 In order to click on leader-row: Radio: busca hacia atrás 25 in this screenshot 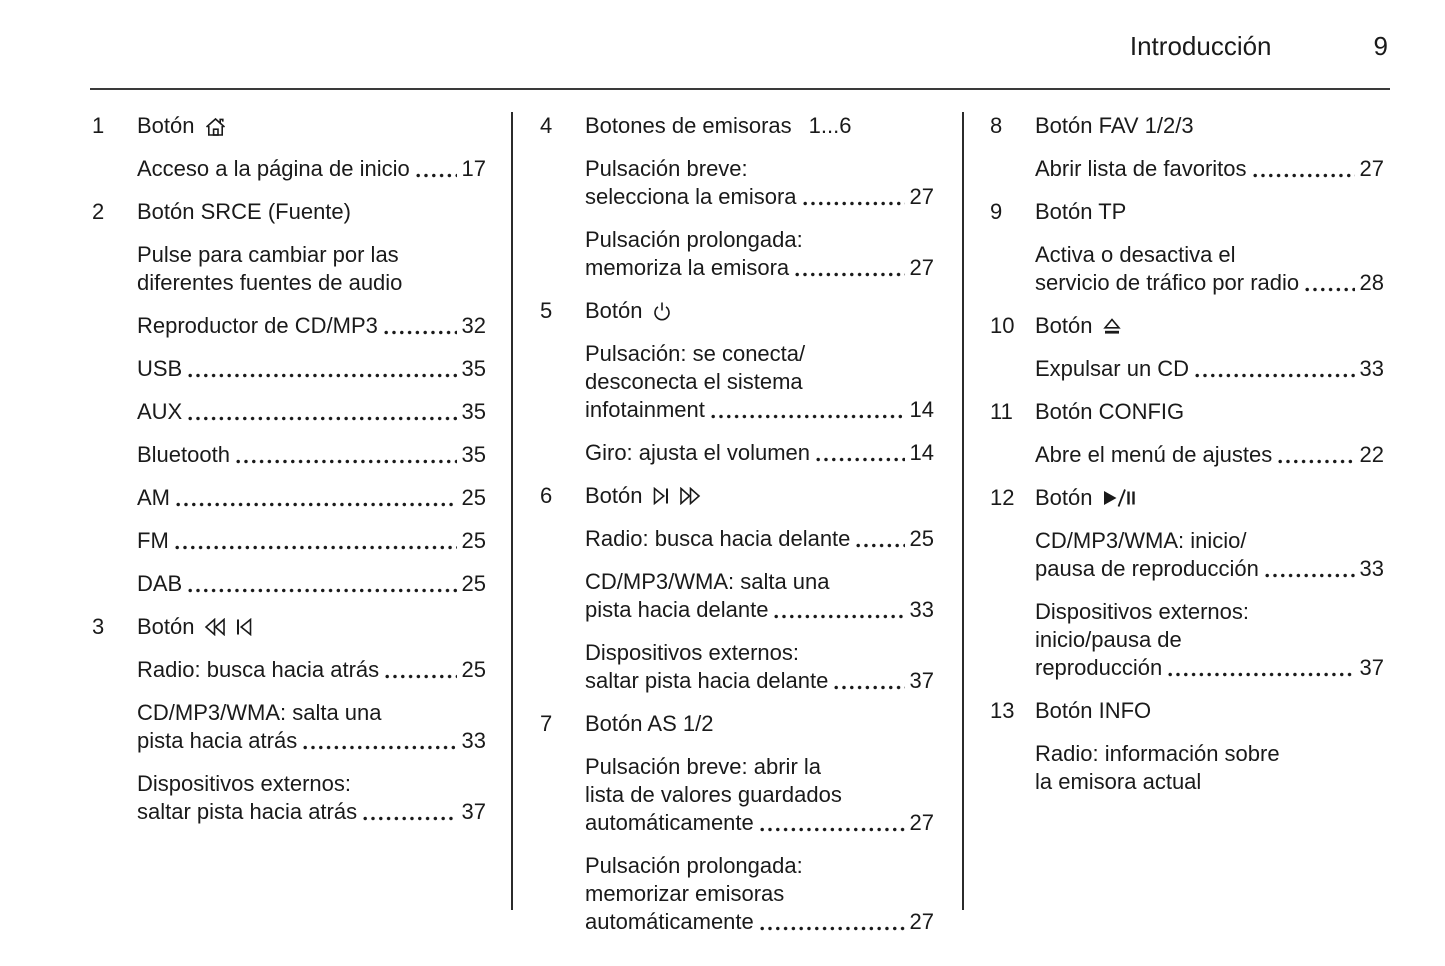, I will do `click(311, 670)`.